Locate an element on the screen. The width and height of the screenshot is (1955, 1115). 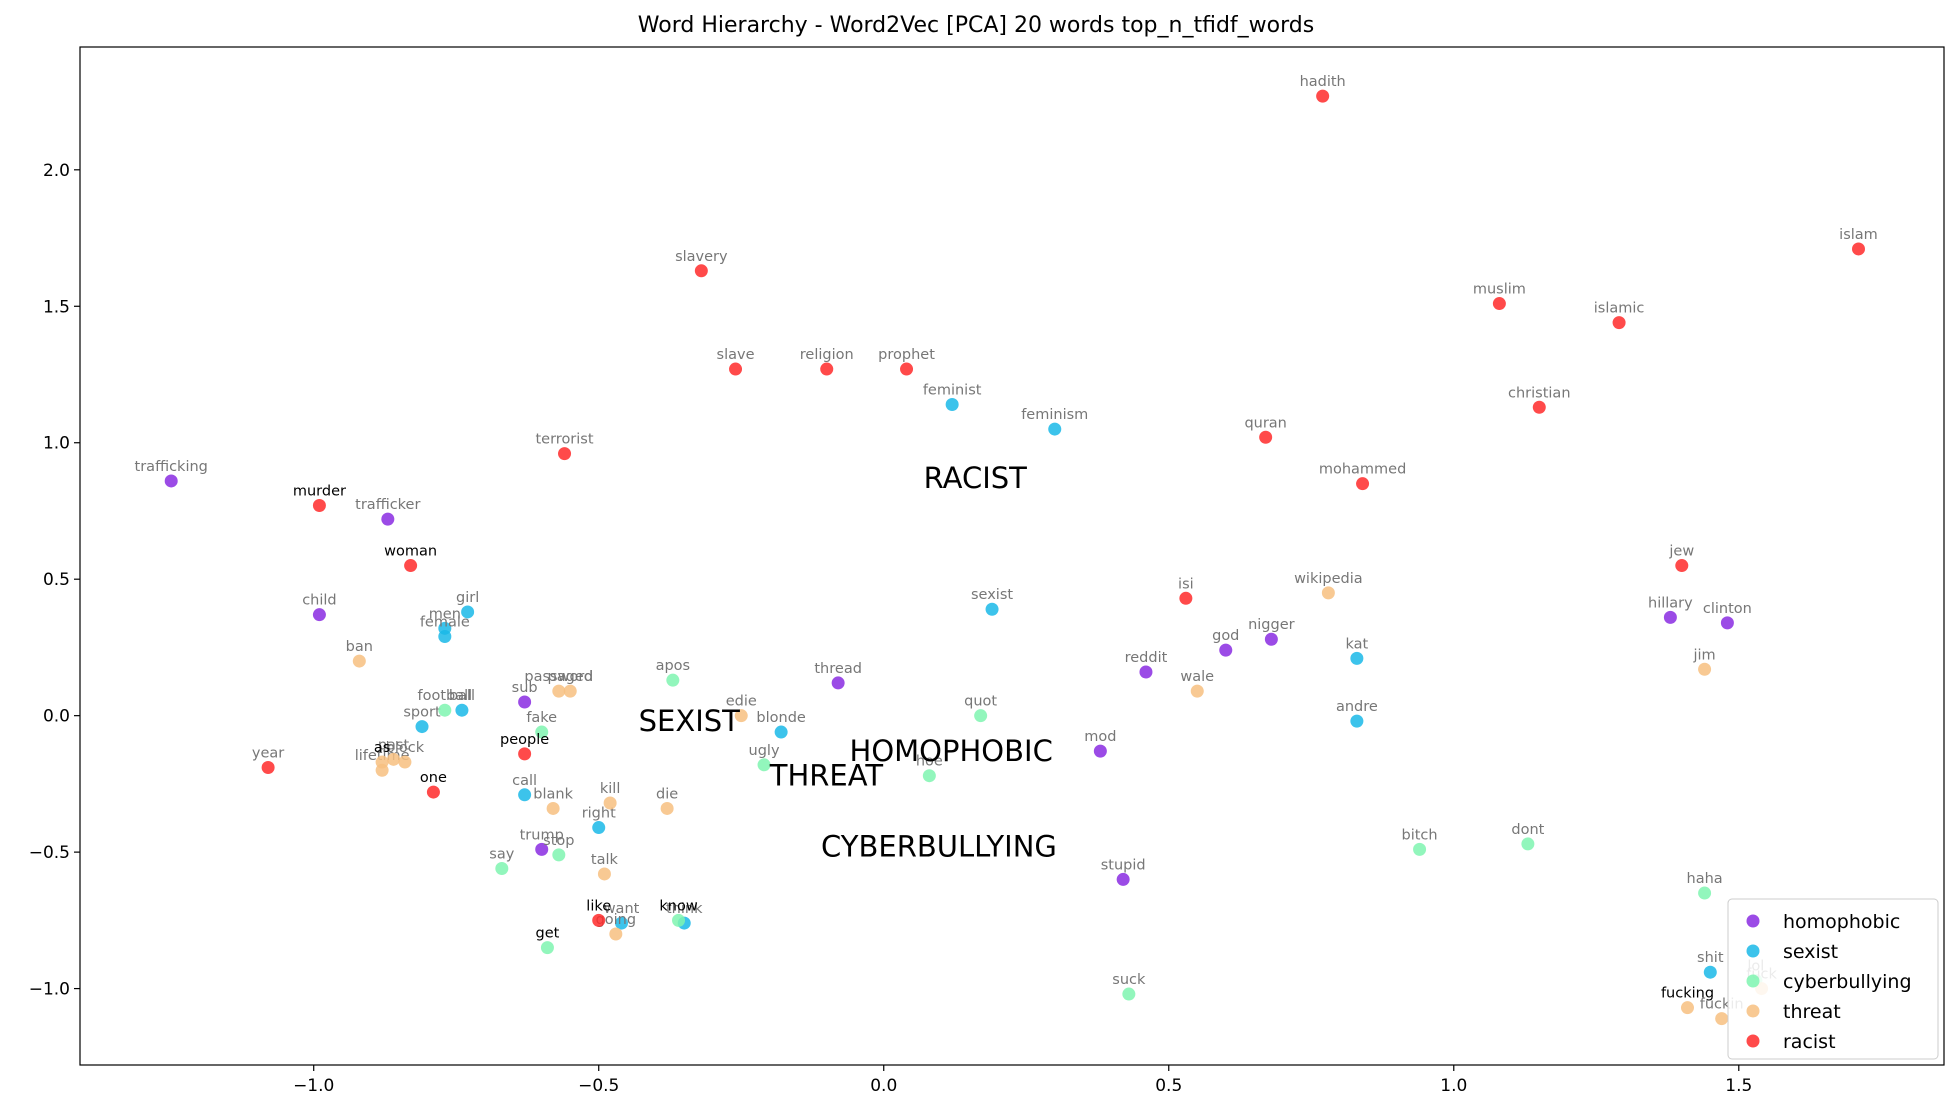
legend-entry: sexist is located at coordinates (1810, 952).